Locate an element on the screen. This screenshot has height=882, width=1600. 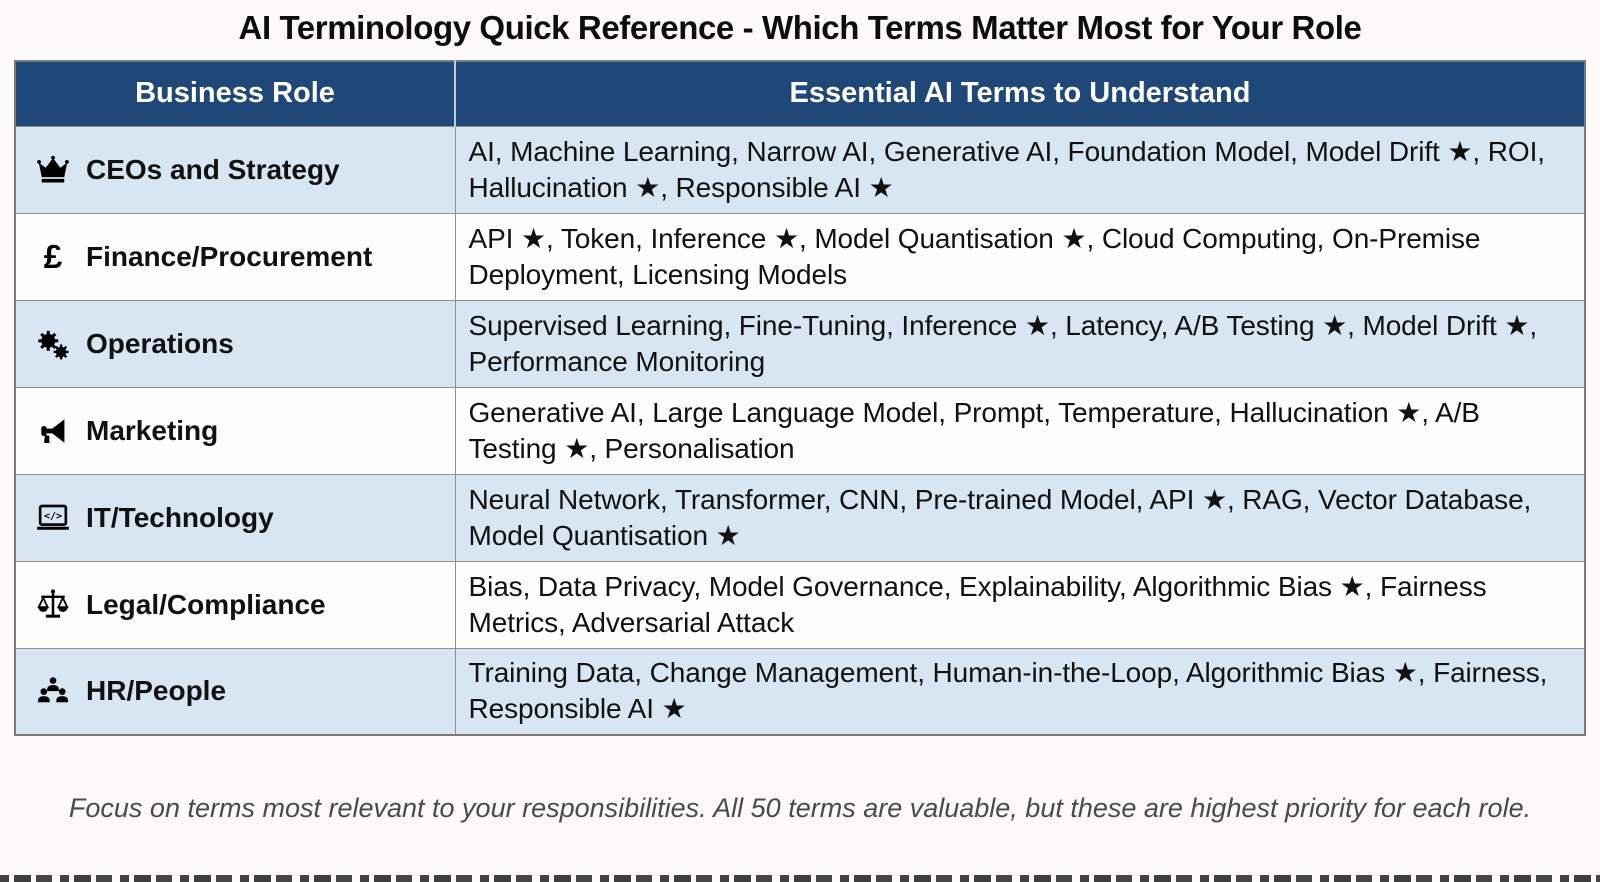
gears-icon is located at coordinates (53, 344).